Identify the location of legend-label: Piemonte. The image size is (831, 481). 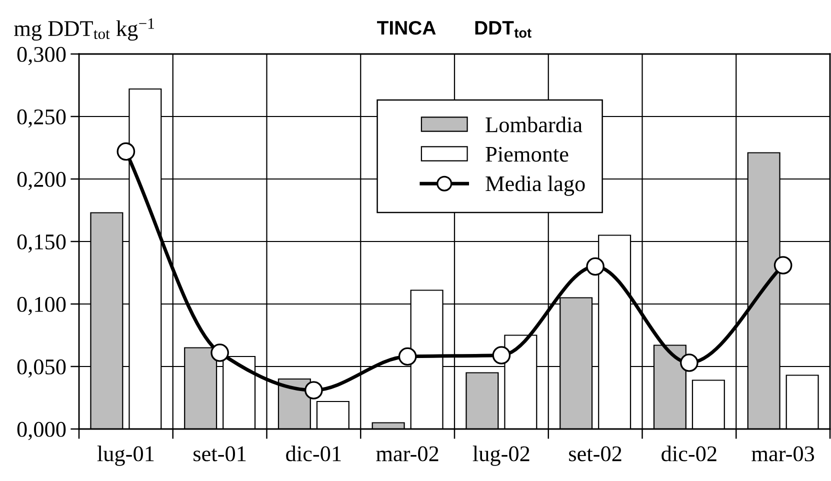
(527, 154).